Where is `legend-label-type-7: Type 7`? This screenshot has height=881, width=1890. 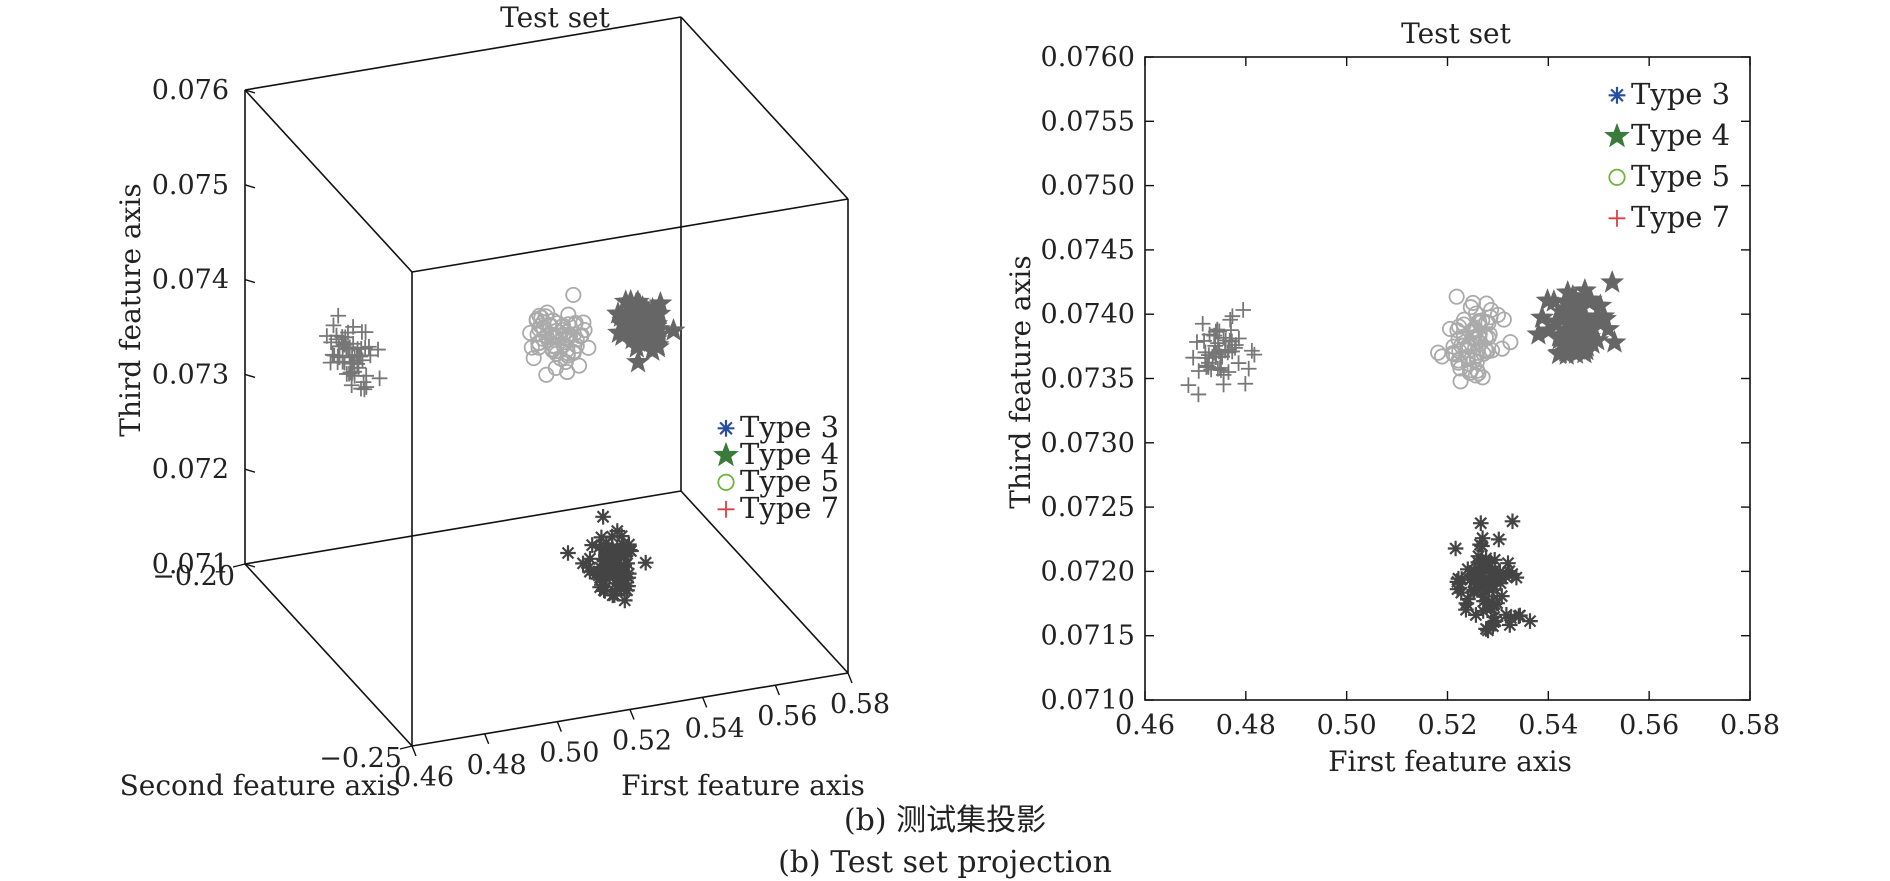 legend-label-type-7: Type 7 is located at coordinates (1680, 217).